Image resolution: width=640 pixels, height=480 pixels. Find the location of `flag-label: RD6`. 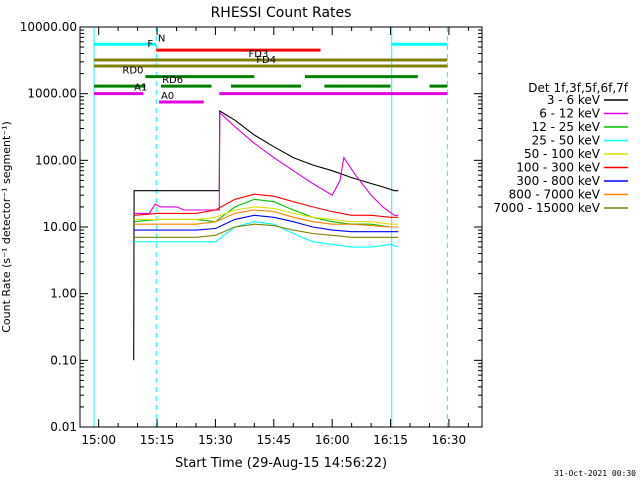

flag-label: RD6 is located at coordinates (172, 80).